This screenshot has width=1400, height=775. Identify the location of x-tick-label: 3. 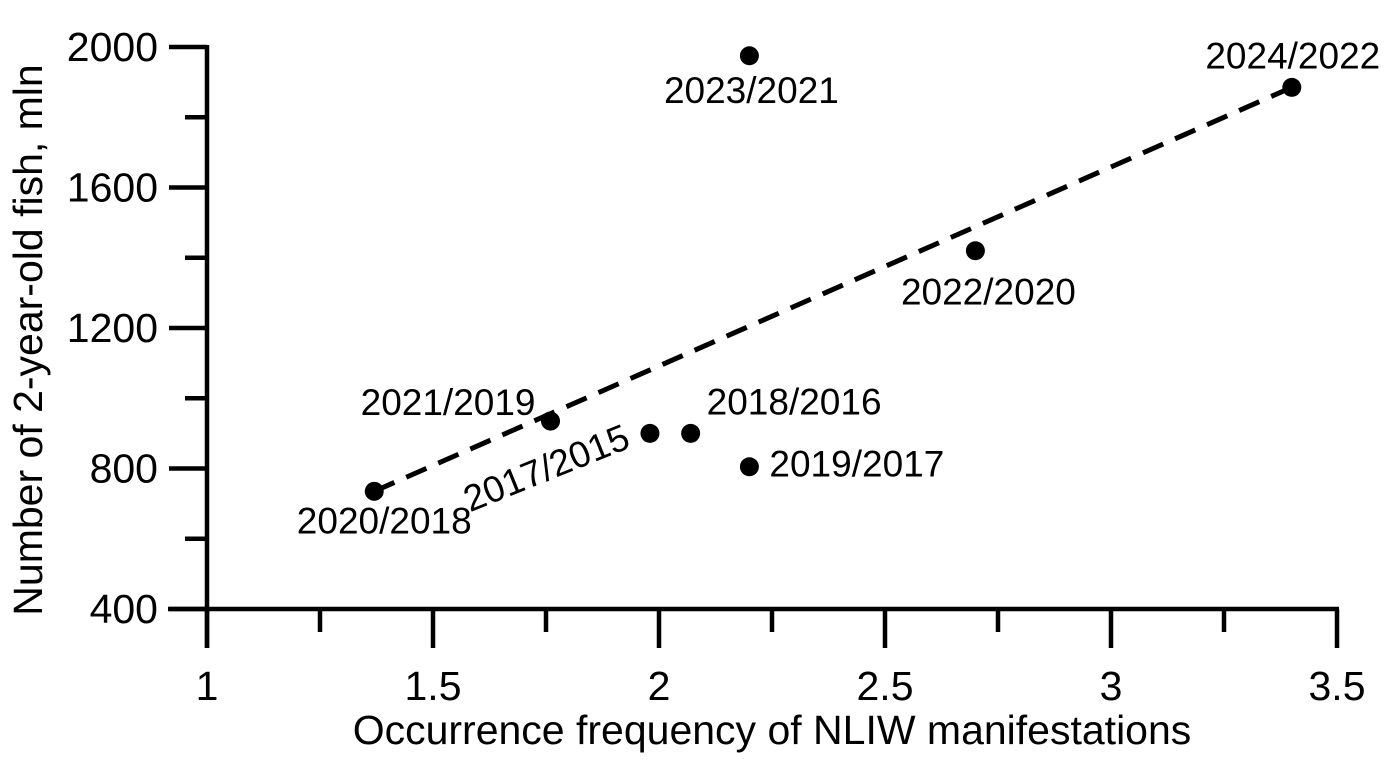
(1111, 686).